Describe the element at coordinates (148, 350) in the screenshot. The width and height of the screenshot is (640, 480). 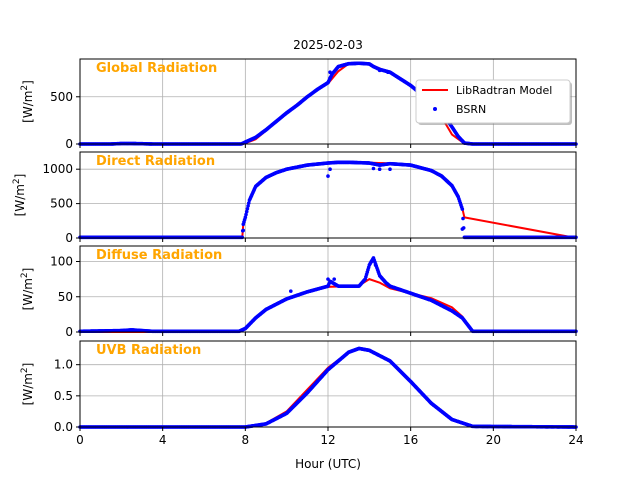
I see `panel-label: UVB Radiation` at that location.